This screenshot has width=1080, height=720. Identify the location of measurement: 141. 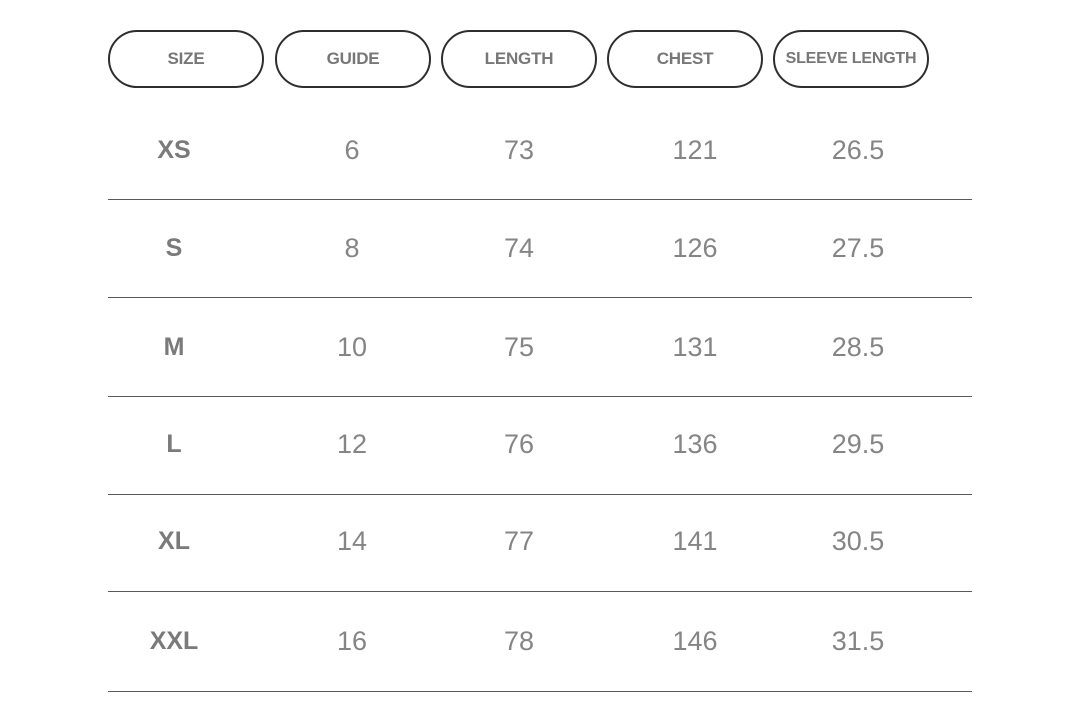
(695, 541).